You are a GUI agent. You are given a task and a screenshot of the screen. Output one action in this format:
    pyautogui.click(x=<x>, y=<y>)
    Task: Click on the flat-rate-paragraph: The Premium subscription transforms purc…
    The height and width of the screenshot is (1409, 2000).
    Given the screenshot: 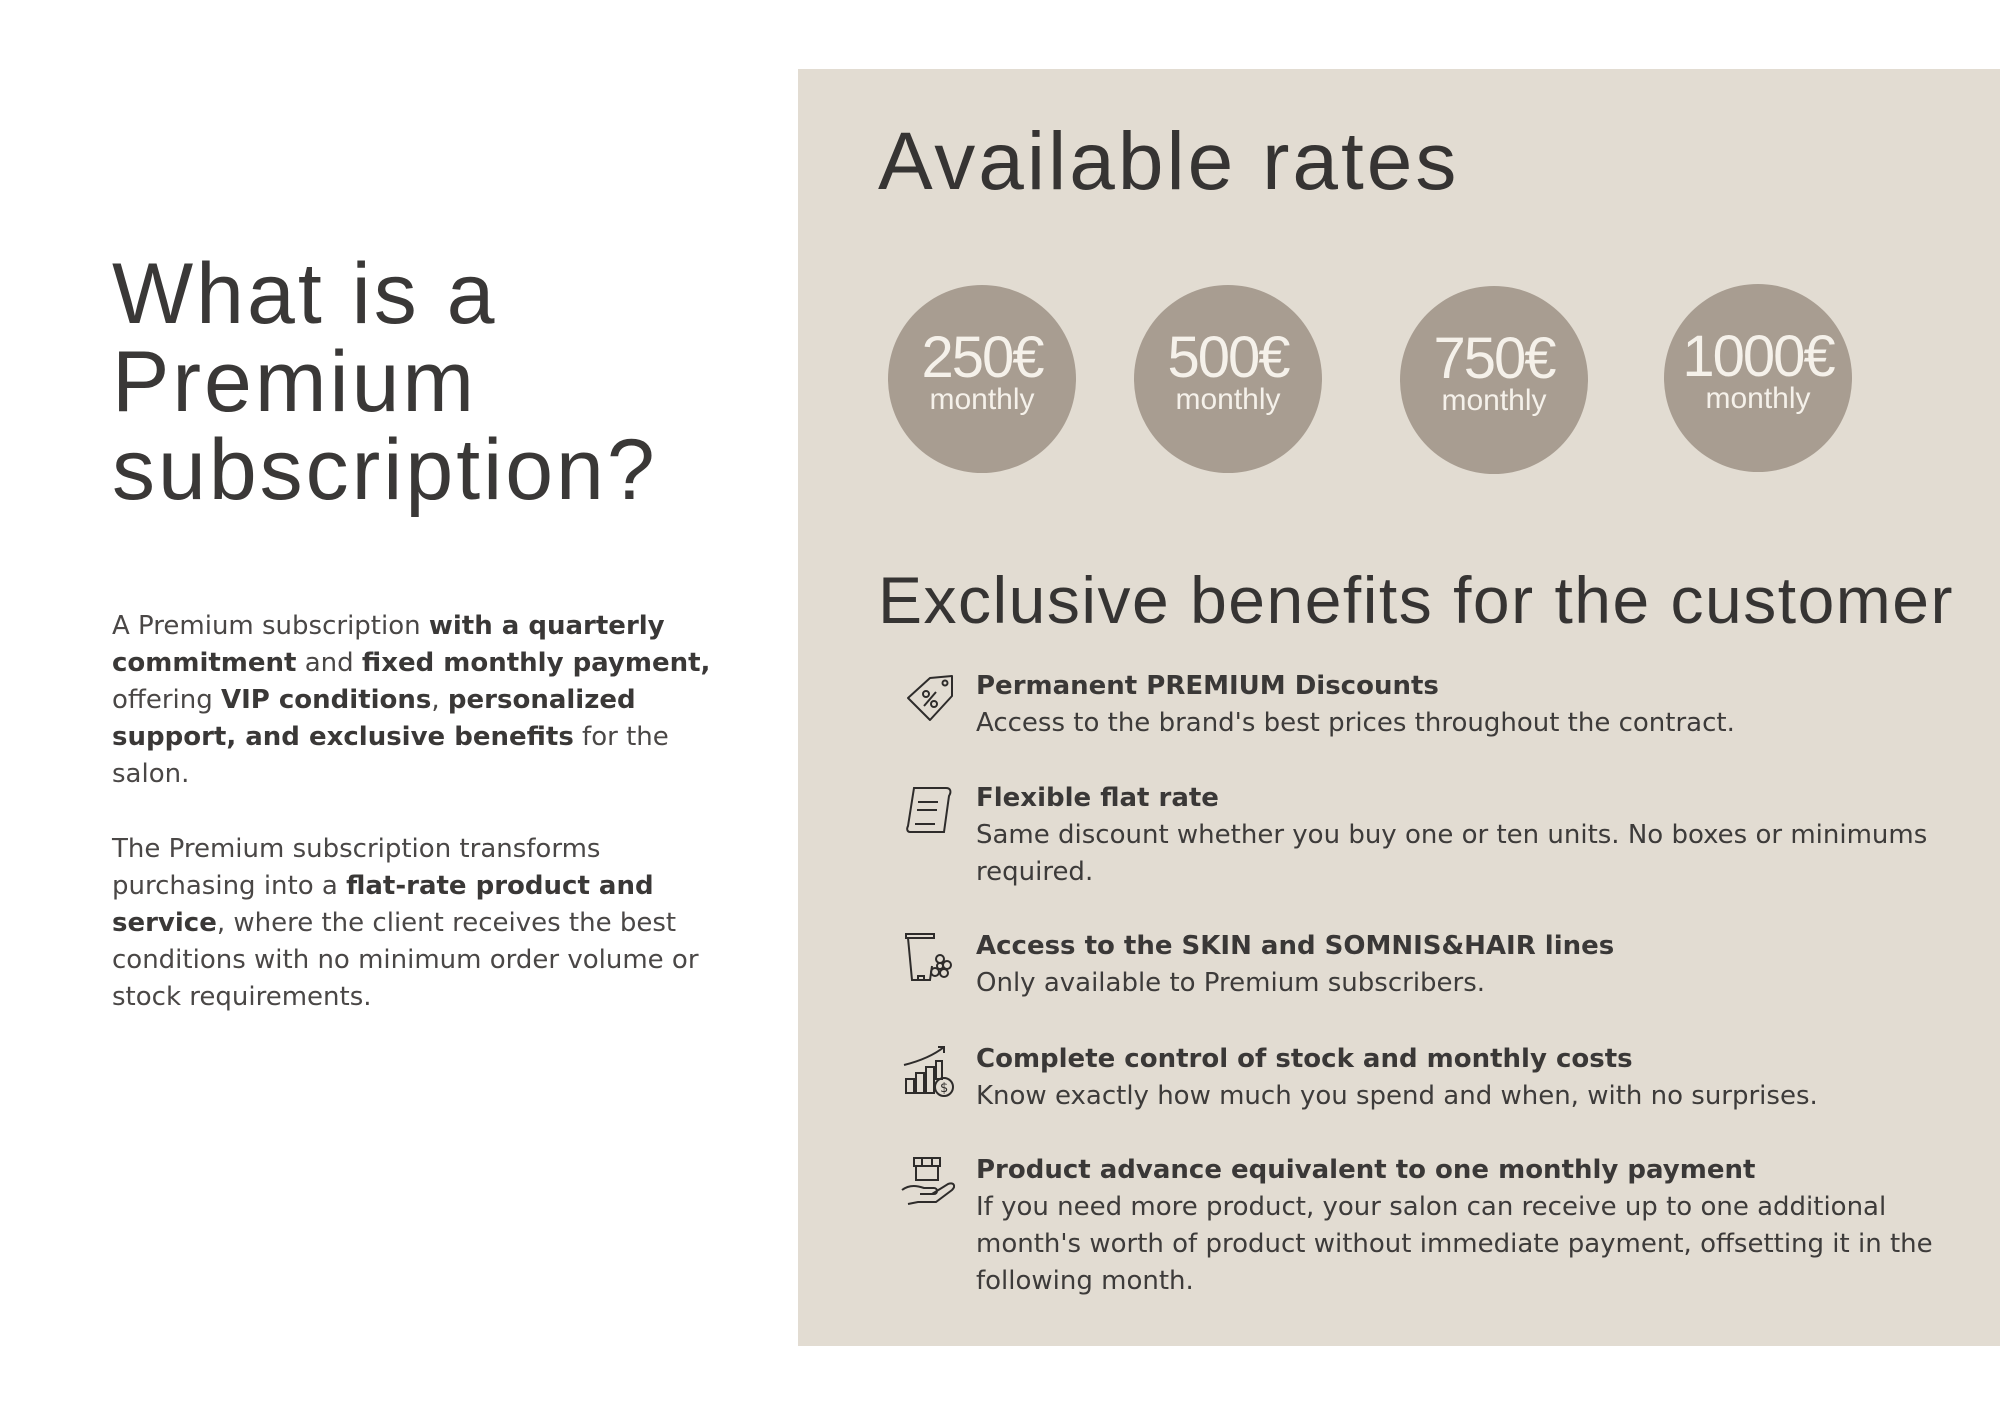 What is the action you would take?
    pyautogui.click(x=422, y=923)
    